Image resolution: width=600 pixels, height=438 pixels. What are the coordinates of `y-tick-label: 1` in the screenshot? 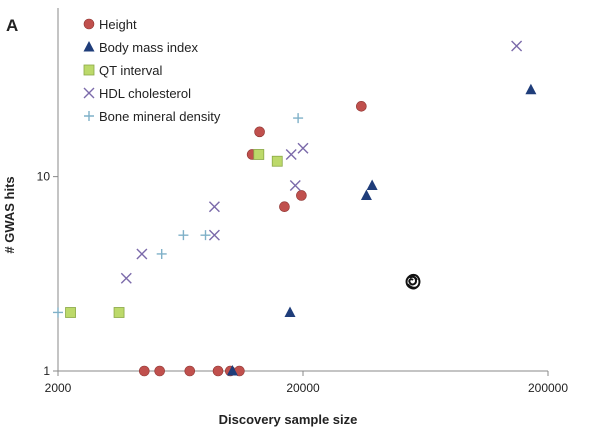 It's located at (46, 371).